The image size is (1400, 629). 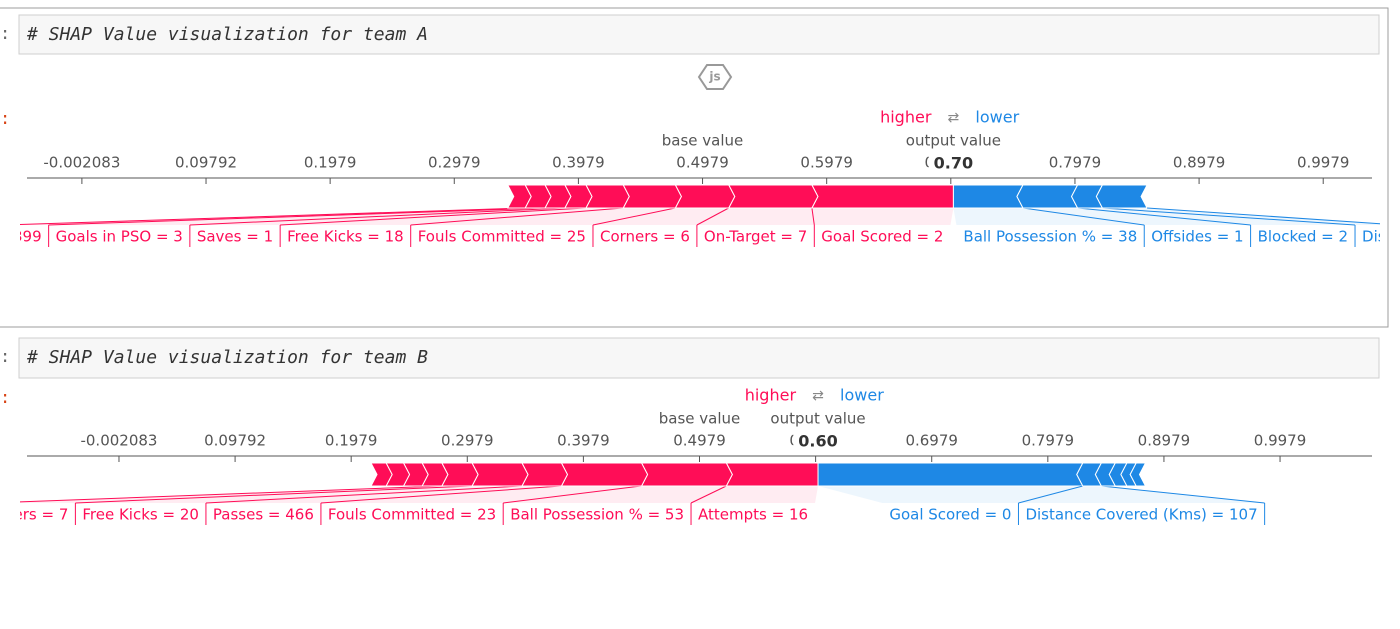 What do you see at coordinates (227, 34) in the screenshot?
I see `code: # SHAP Value visualization for team A` at bounding box center [227, 34].